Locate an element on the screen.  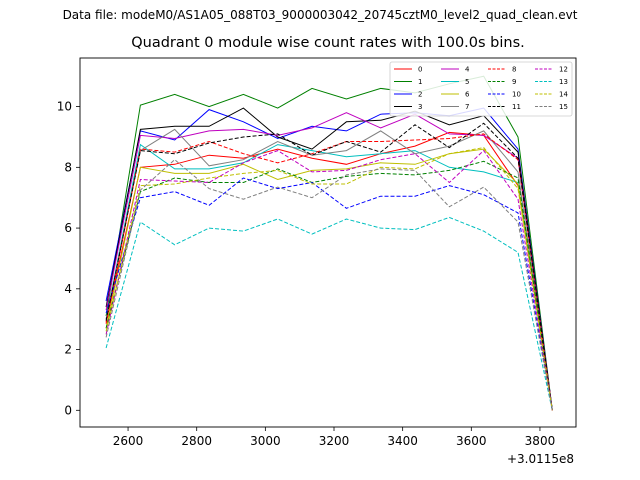
legend-label-15: 15 is located at coordinates (563, 107).